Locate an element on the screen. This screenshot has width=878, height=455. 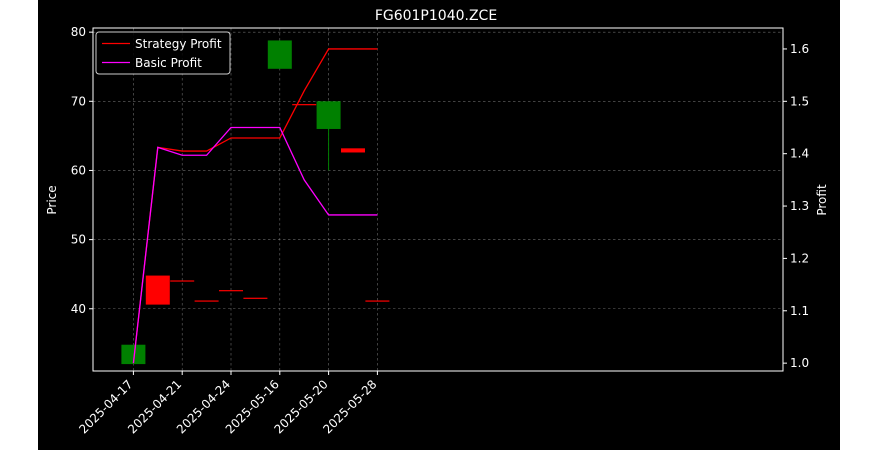
y-tick-label-right: 1.3 is located at coordinates (799, 206).